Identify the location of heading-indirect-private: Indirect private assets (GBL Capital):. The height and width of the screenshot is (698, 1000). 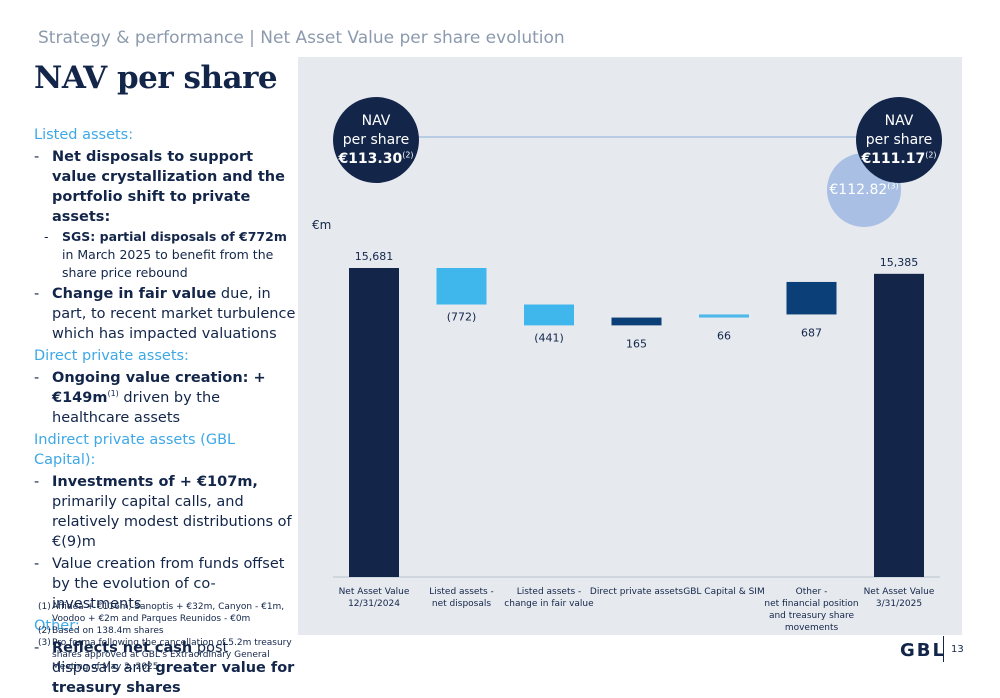
(135, 450).